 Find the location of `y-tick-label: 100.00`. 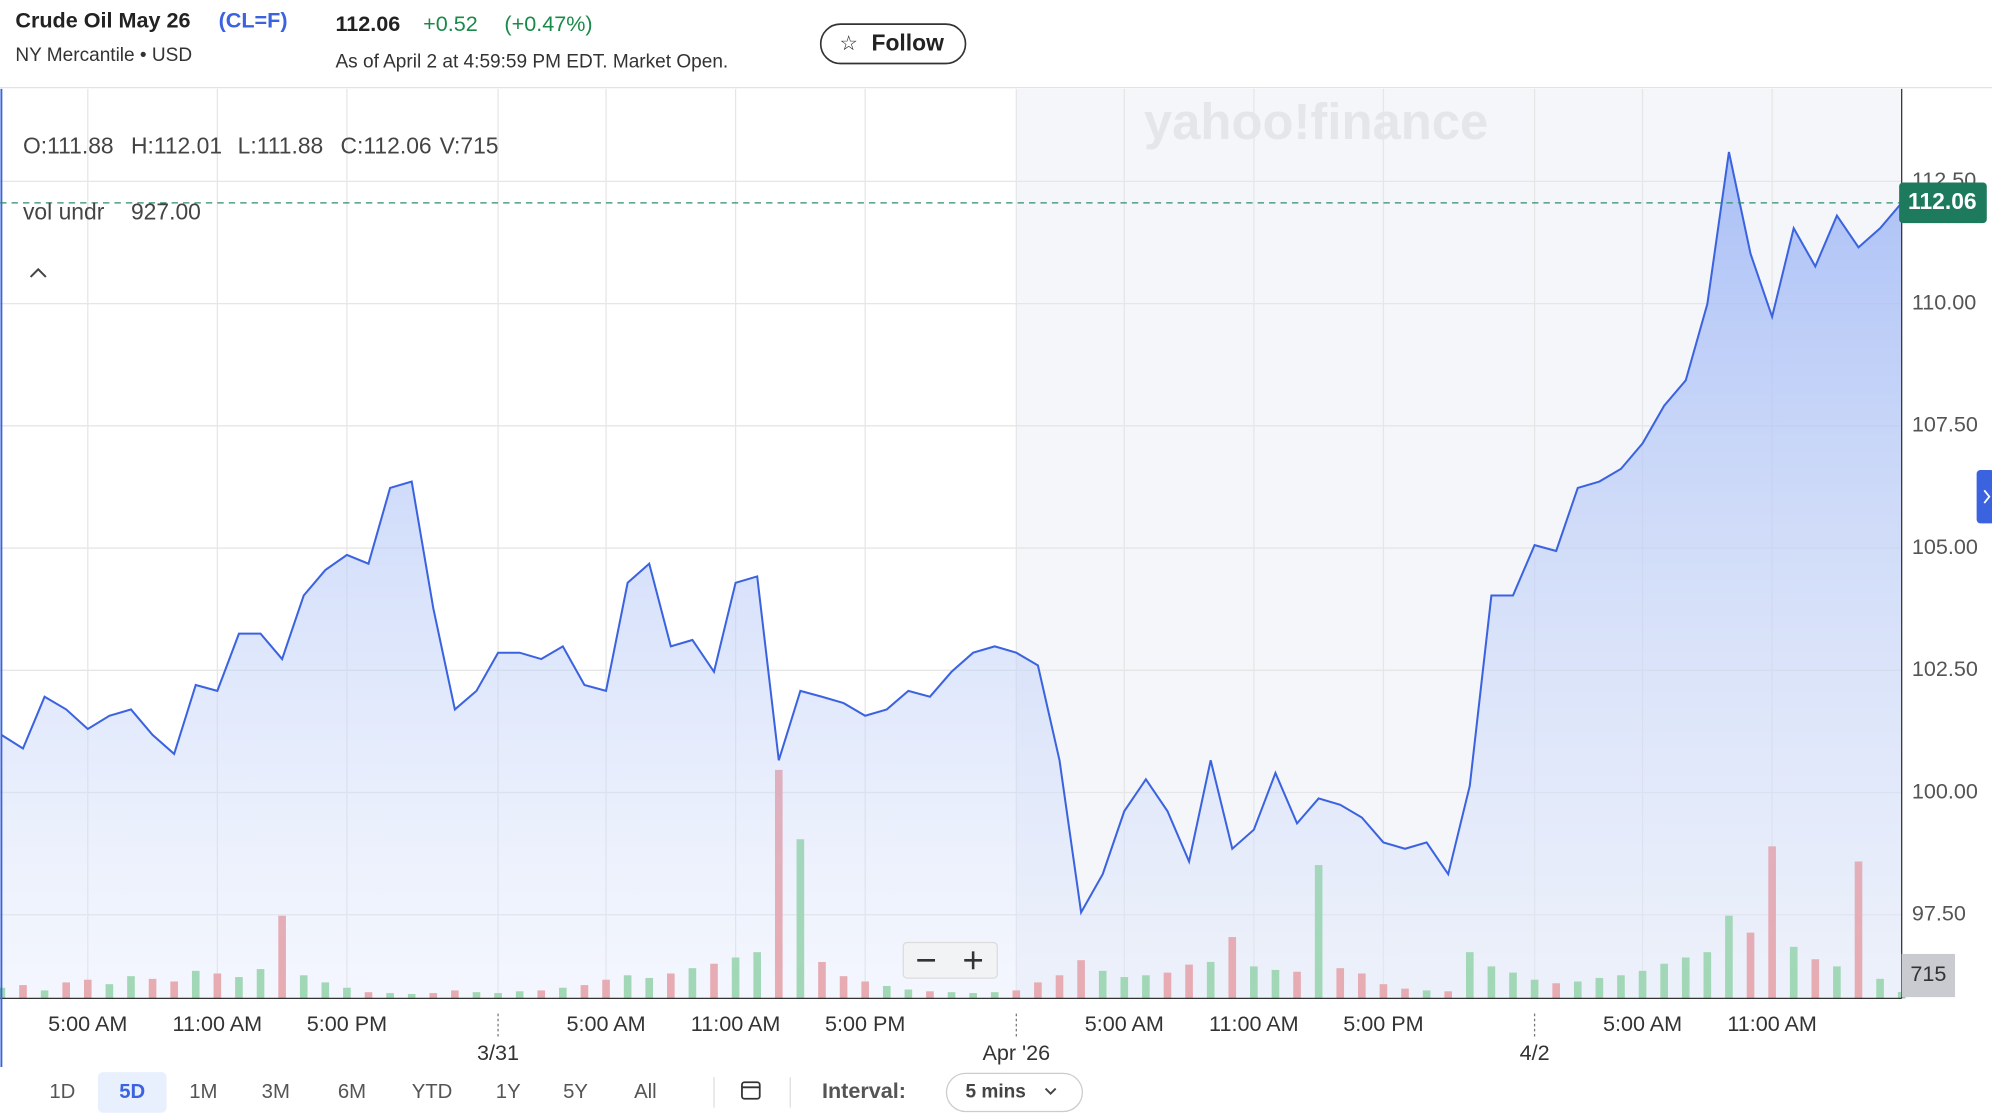

y-tick-label: 100.00 is located at coordinates (1945, 790).